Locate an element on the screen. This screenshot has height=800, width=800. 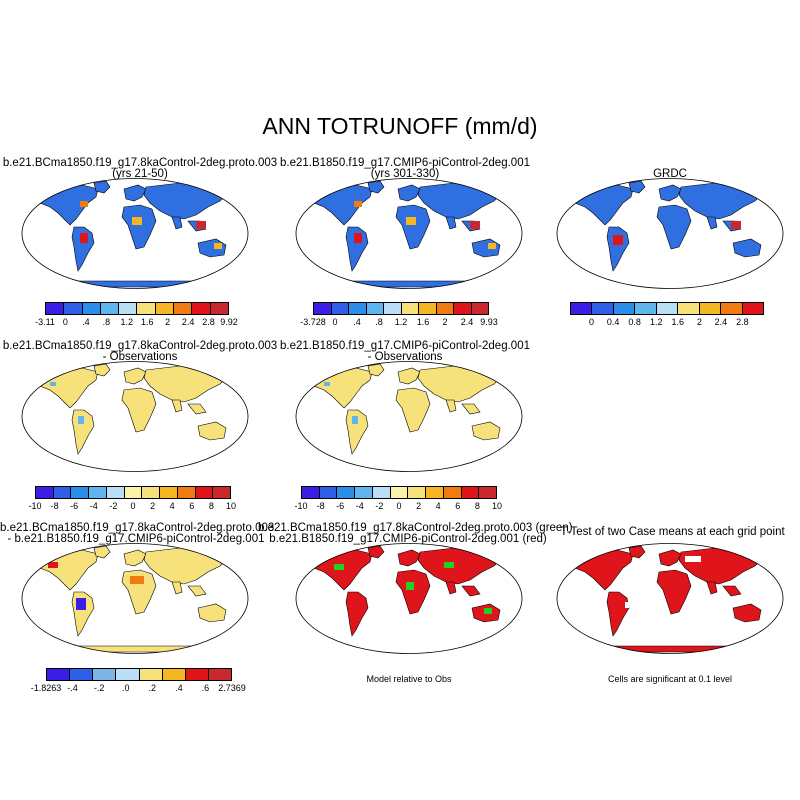
colorbar-panel2-labels: -3.728 0 .4 .8 1.2 1.6 2 2.4 9.93 is located at coordinates (399, 323).